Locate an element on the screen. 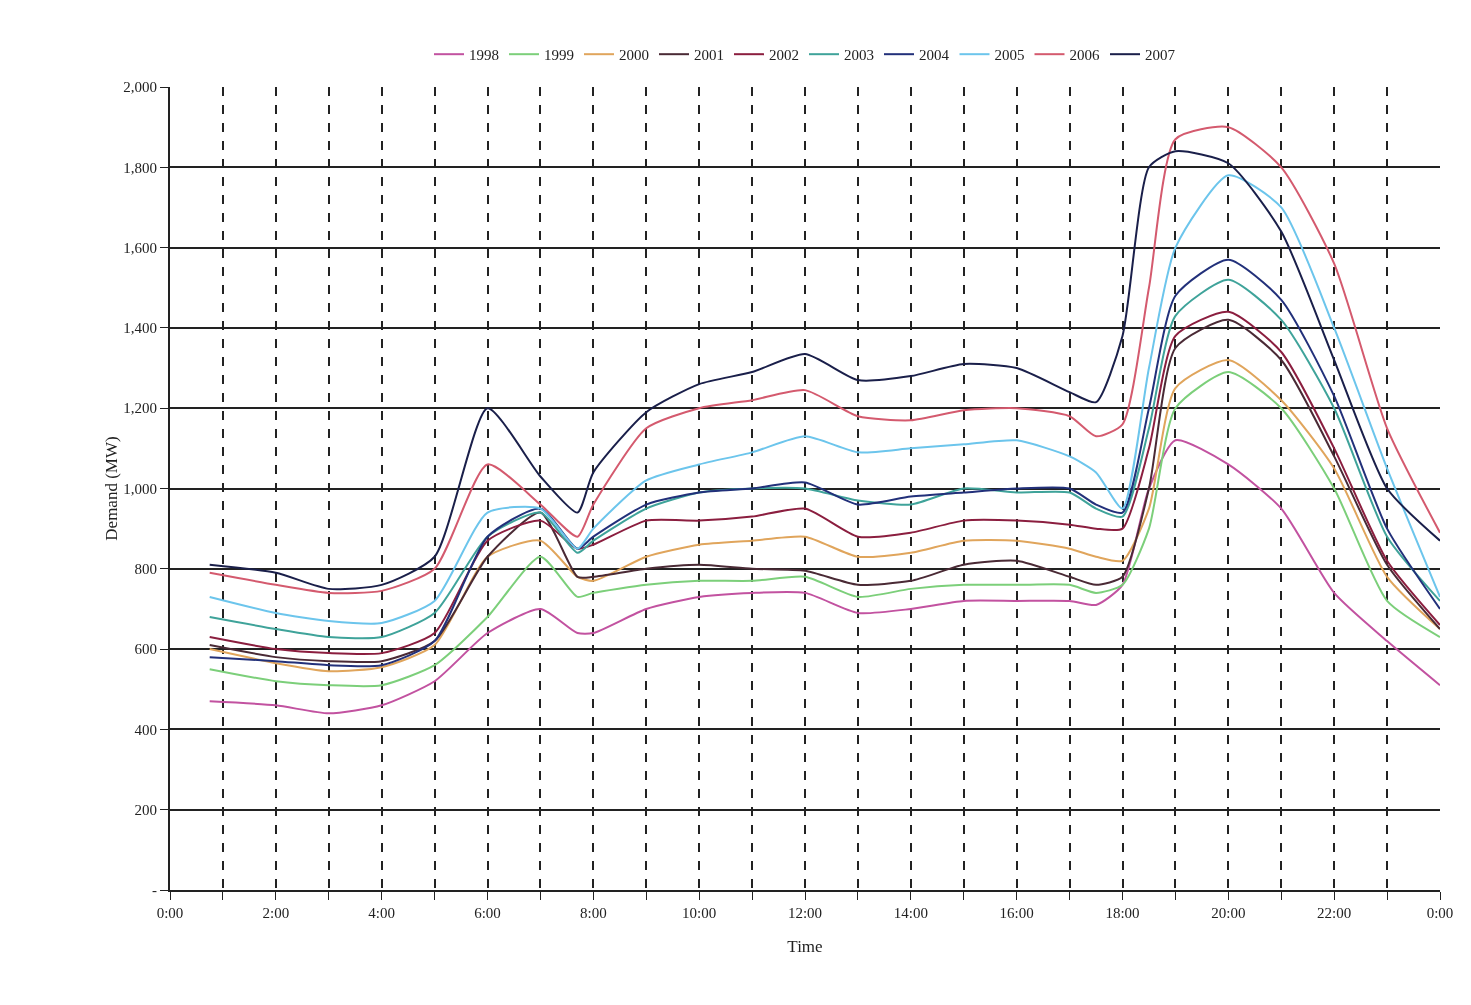 This screenshot has height=1005, width=1471. y-tick-label: 1,200 is located at coordinates (140, 408).